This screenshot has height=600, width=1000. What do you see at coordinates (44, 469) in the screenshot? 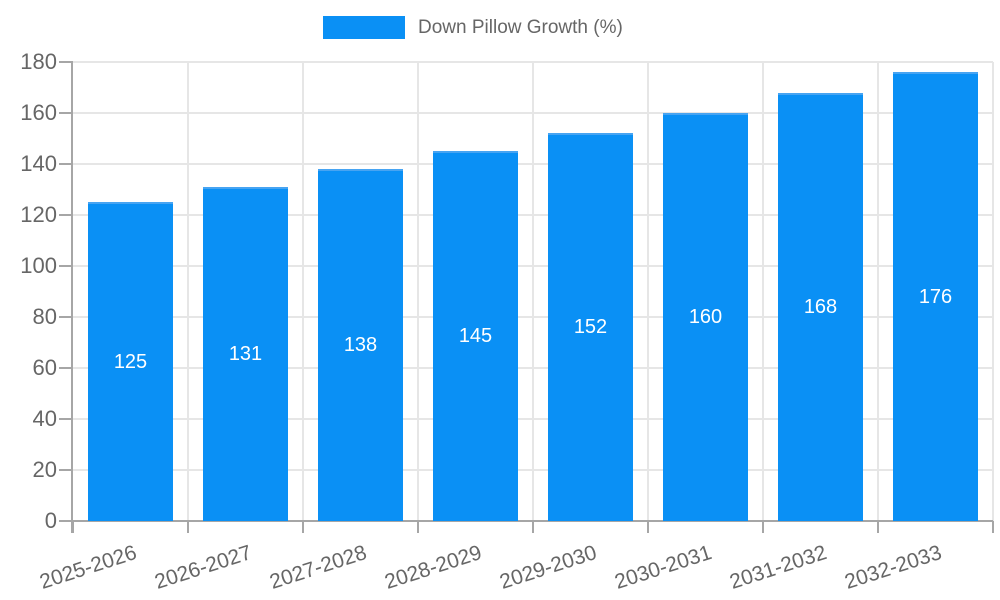
I see `y-tick-label: 20` at bounding box center [44, 469].